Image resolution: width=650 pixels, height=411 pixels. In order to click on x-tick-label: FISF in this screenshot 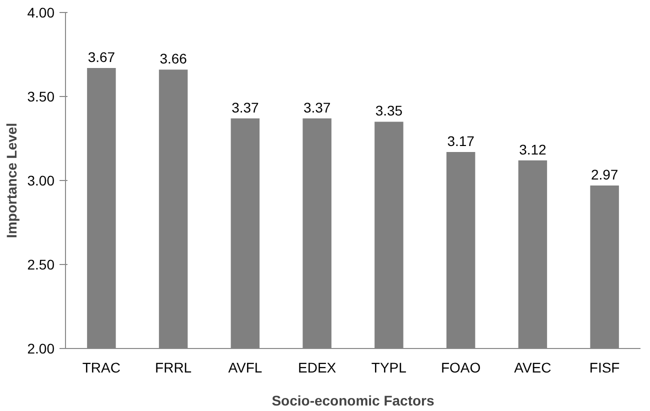, I will do `click(604, 368)`.